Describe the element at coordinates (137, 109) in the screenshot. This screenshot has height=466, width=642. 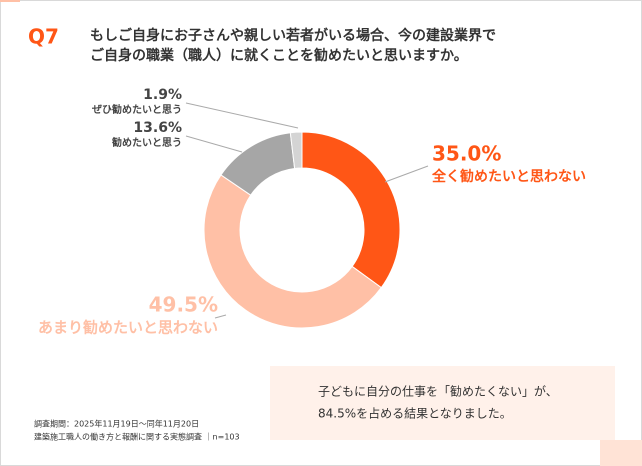
I see `category-label: ぜひ勧めたいと思う` at that location.